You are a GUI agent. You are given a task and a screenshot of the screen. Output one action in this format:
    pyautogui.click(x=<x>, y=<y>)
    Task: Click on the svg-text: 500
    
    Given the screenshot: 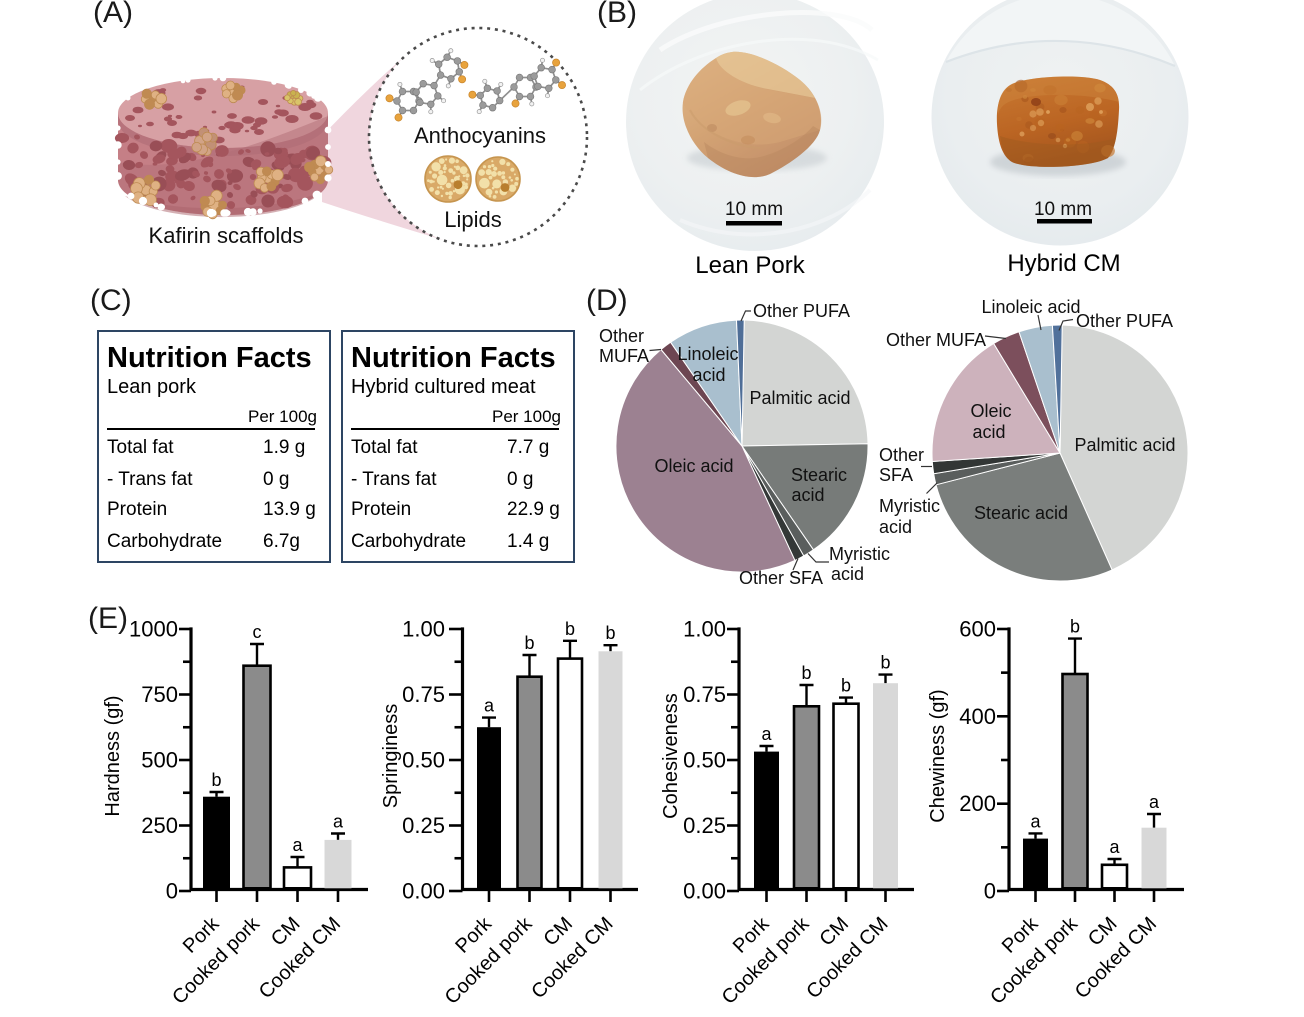 What is the action you would take?
    pyautogui.click(x=159, y=760)
    